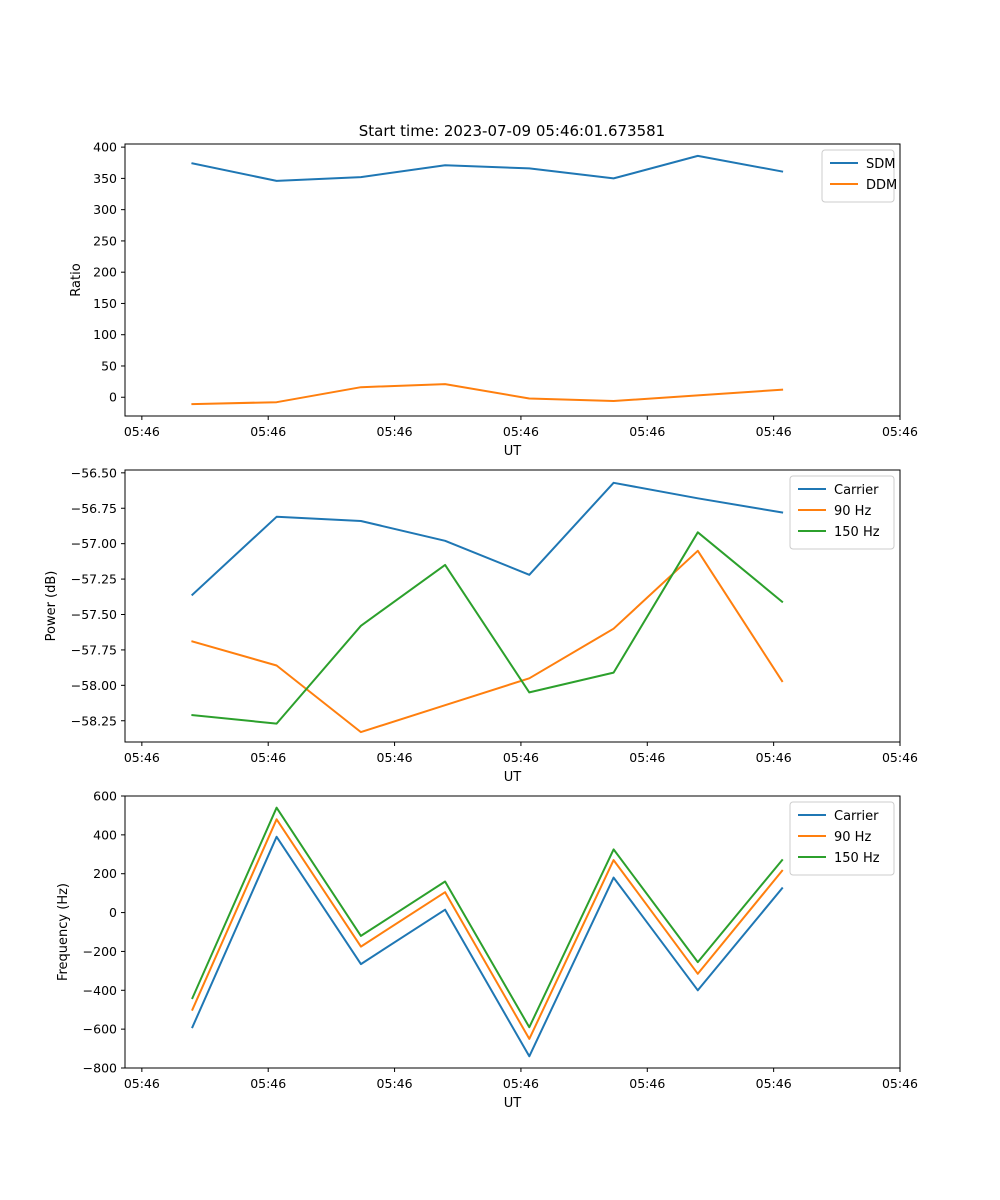 Image resolution: width=1000 pixels, height=1200 pixels. What do you see at coordinates (105, 209) in the screenshot?
I see `y-tick-label: 300` at bounding box center [105, 209].